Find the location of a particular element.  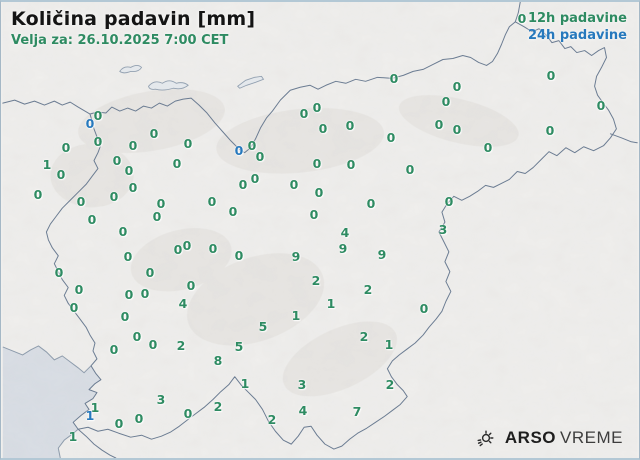

lake is located at coordinates (192, 77).